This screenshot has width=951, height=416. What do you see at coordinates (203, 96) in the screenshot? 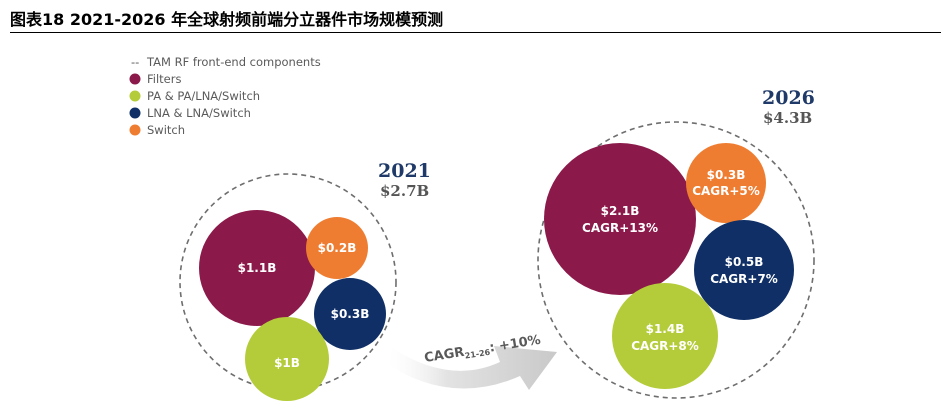
I see `legend-label-pa: PA & PA/LNA/Switch` at bounding box center [203, 96].